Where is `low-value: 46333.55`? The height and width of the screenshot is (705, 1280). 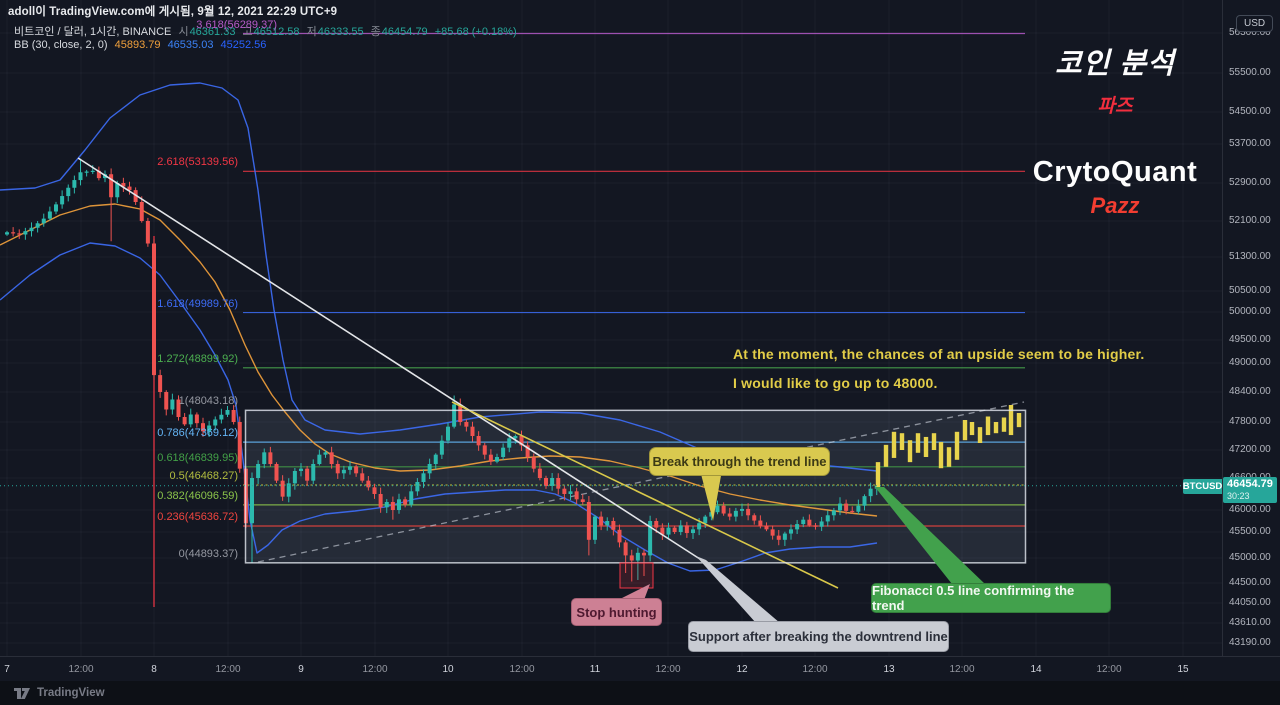 low-value: 46333.55 is located at coordinates (340, 32).